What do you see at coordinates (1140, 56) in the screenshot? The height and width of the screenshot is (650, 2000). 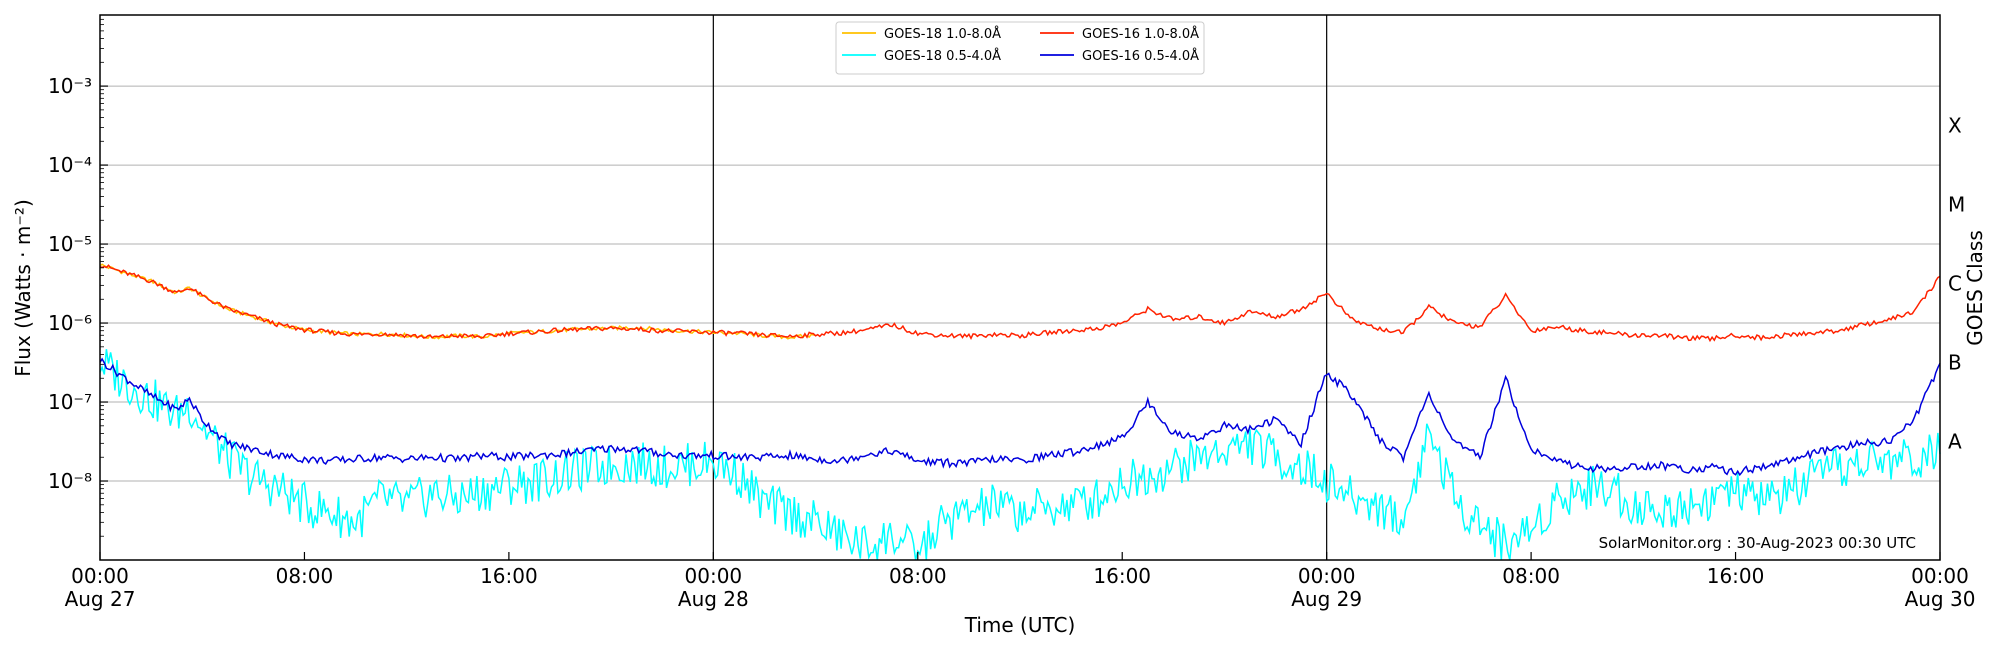 I see `legend-label: GOES-16 0.5-4.0Å` at bounding box center [1140, 56].